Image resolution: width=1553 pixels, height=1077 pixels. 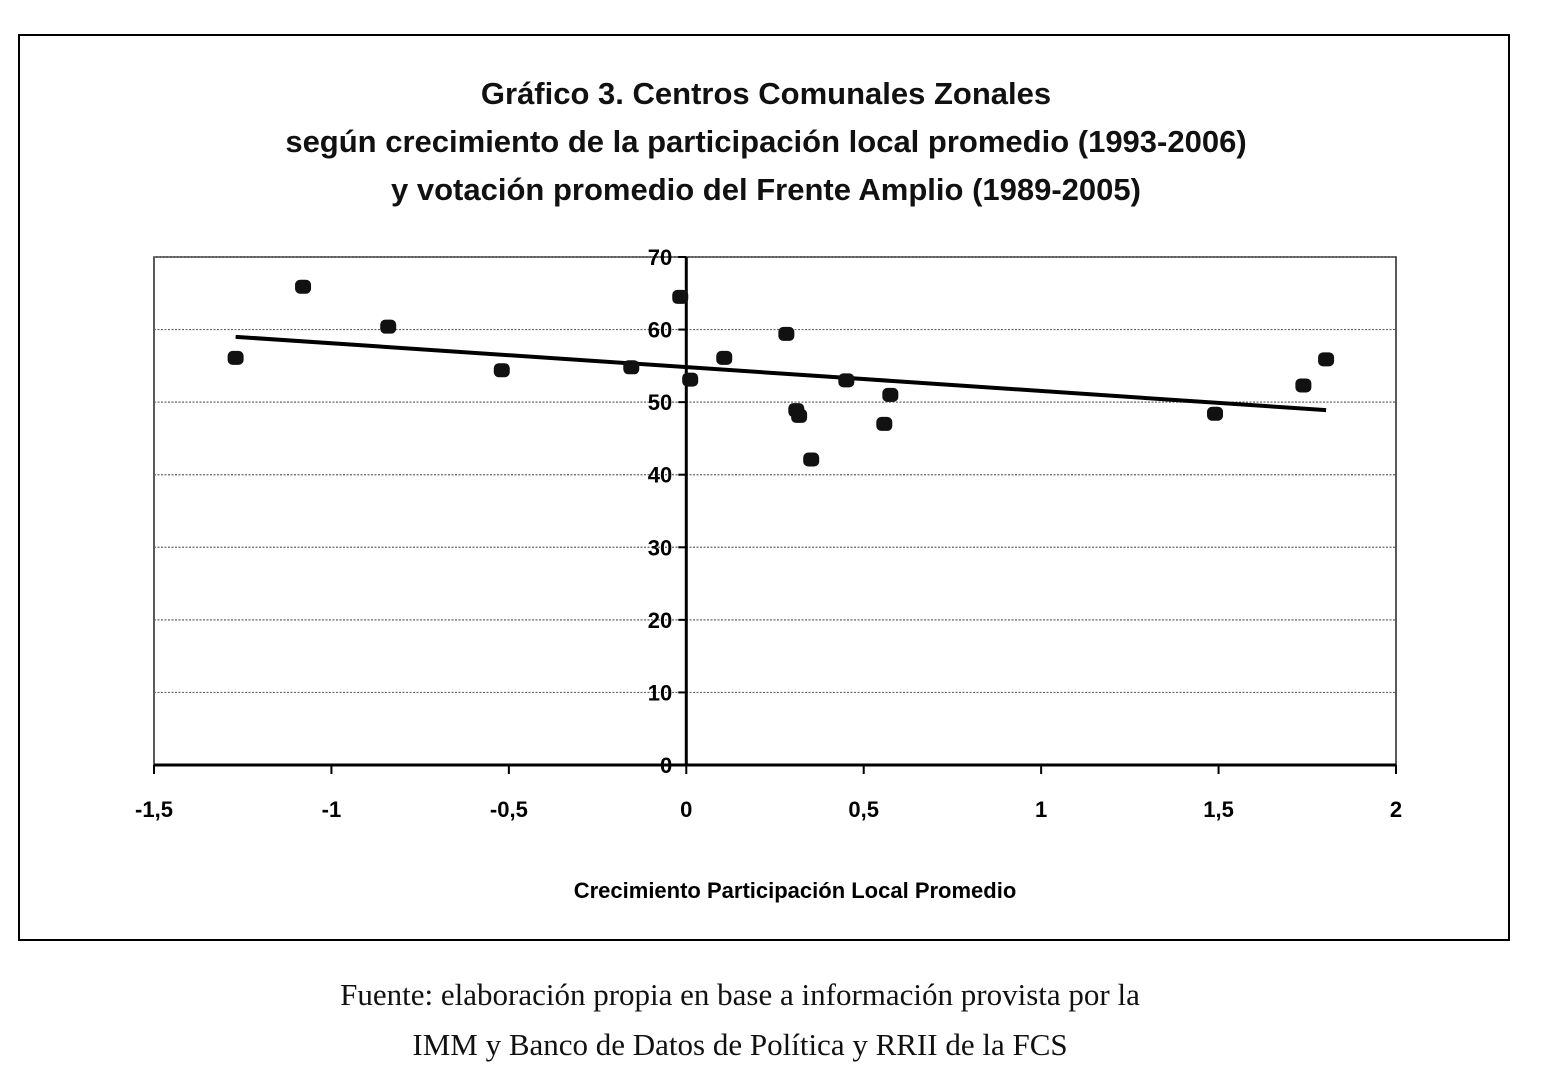 I want to click on y-tick-label: 50, so click(x=660, y=402).